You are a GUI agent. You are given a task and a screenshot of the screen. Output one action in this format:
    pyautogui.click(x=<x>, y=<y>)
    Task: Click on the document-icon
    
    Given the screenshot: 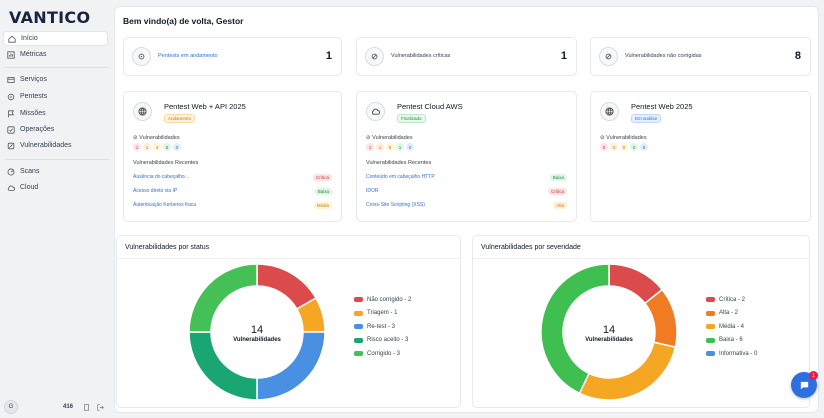 What is the action you would take?
    pyautogui.click(x=86, y=407)
    